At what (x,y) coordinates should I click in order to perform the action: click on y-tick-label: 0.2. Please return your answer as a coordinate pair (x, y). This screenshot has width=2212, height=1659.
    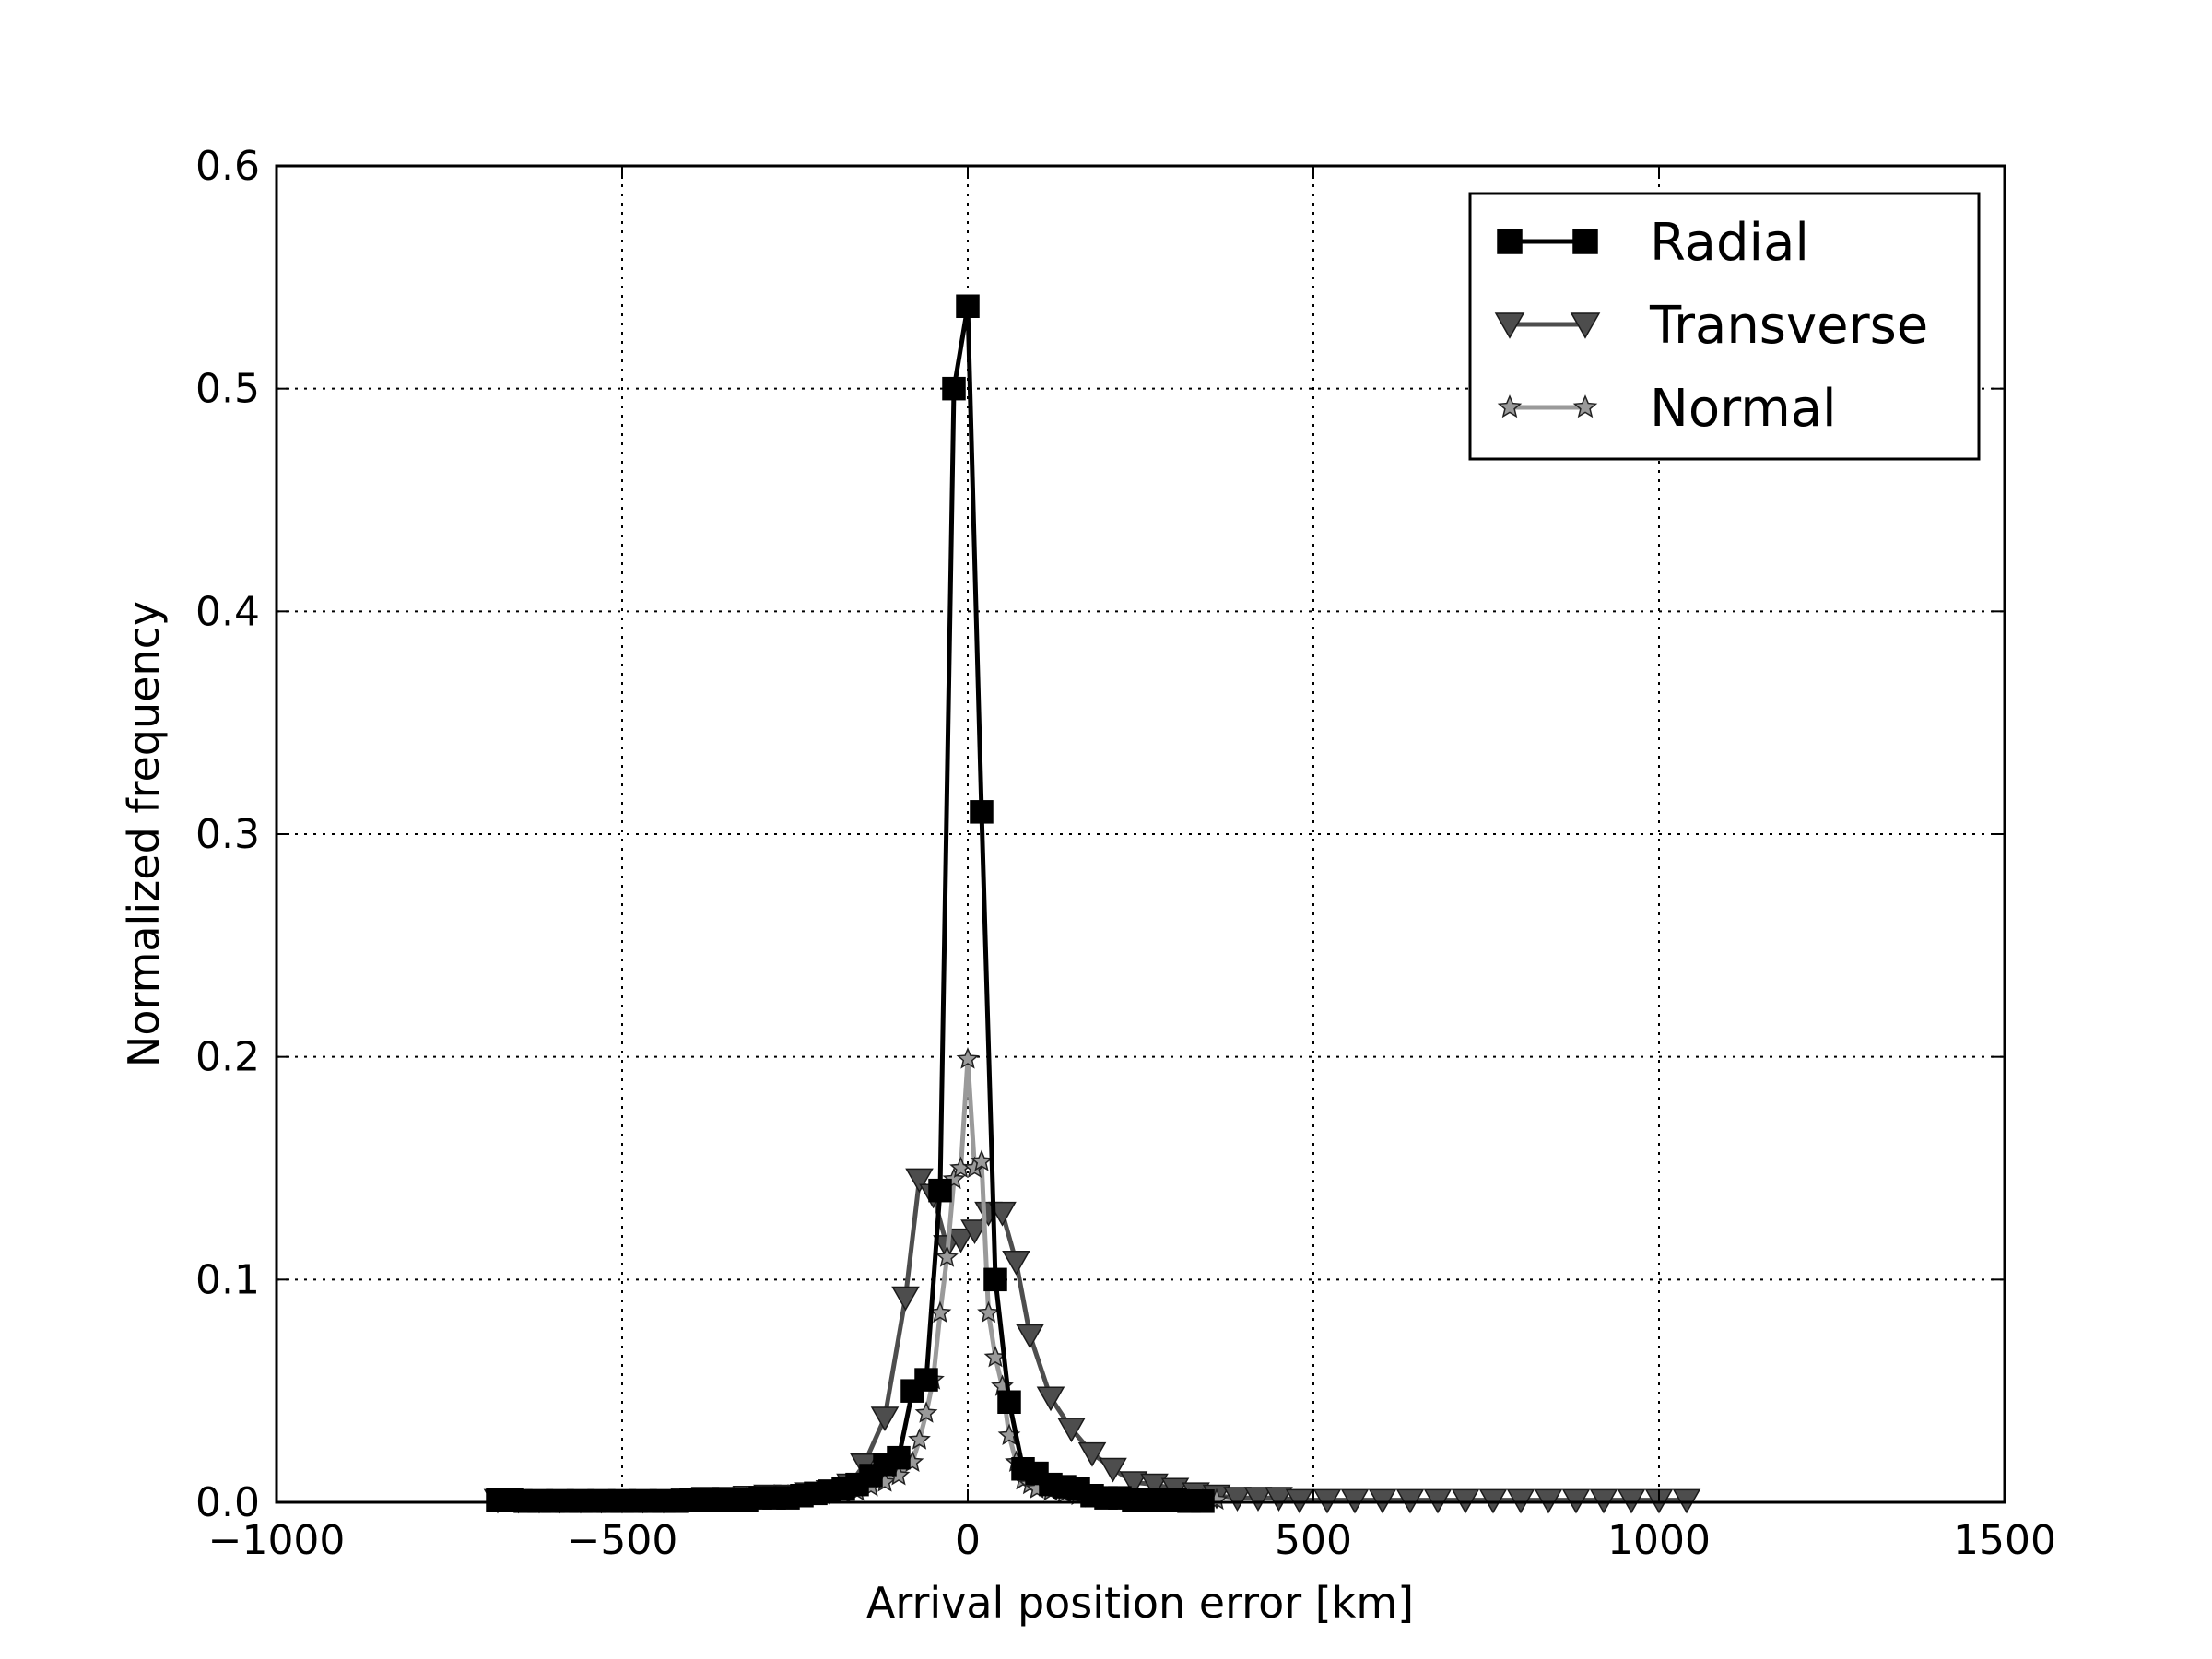
    Looking at the image, I should click on (227, 1057).